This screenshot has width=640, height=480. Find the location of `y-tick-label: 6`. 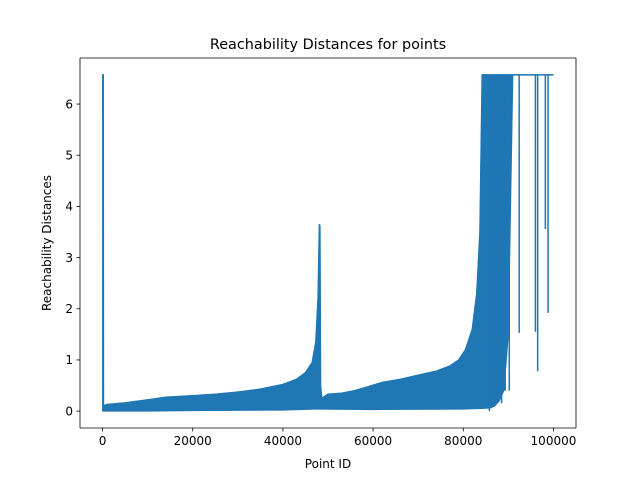

y-tick-label: 6 is located at coordinates (69, 104).